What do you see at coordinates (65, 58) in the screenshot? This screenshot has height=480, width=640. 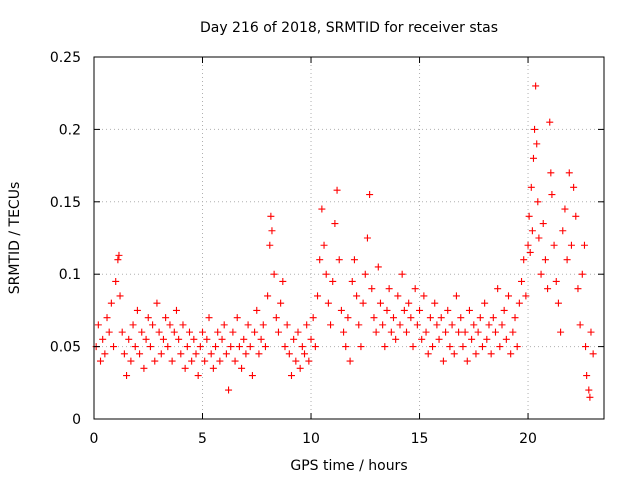 I see `y-tick-label: 0.25` at bounding box center [65, 58].